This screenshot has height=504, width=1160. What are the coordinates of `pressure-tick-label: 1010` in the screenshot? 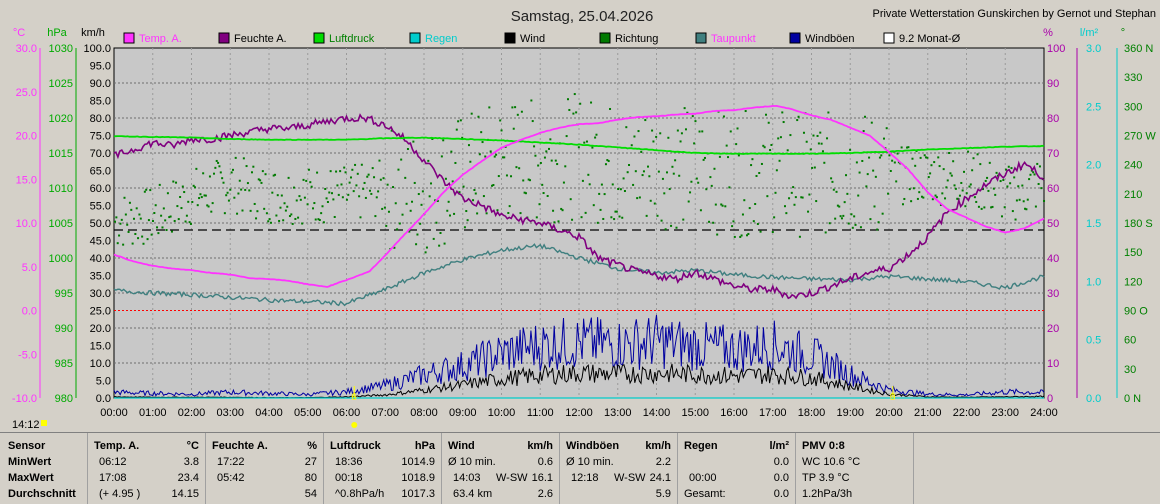 It's located at (61, 189).